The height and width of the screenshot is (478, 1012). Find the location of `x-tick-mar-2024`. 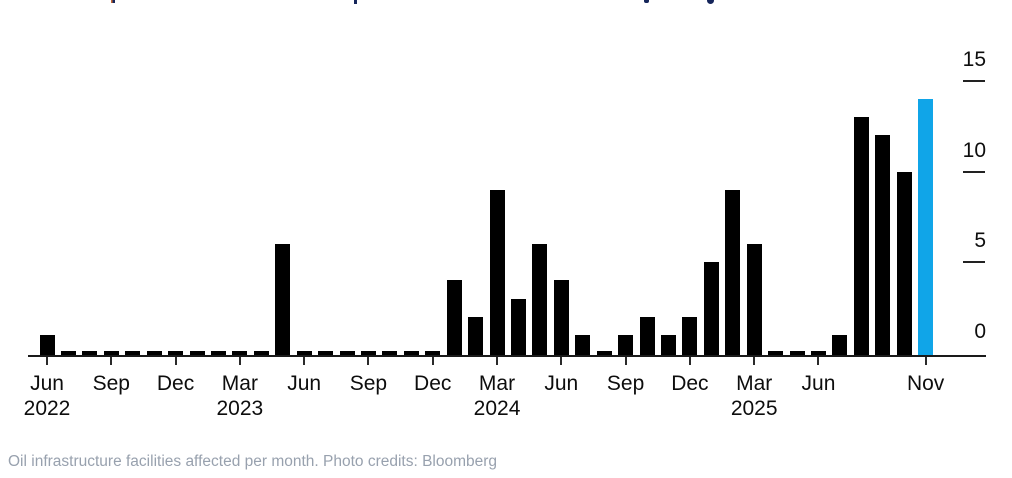

x-tick-mar-2024 is located at coordinates (497, 360).